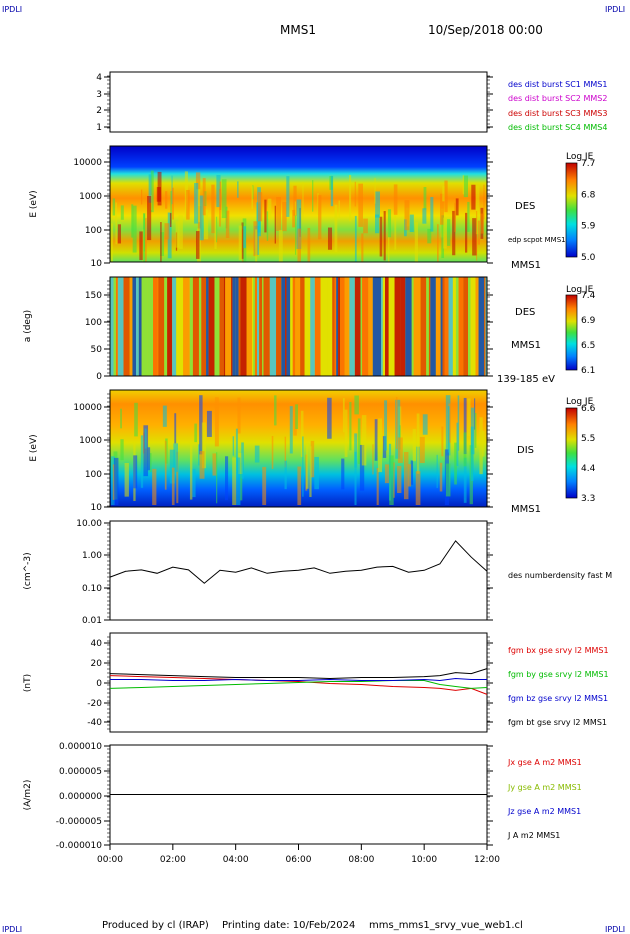 Image resolution: width=630 pixels, height=934 pixels. What do you see at coordinates (97, 664) in the screenshot?
I see `y-tick-label: 20` at bounding box center [97, 664].